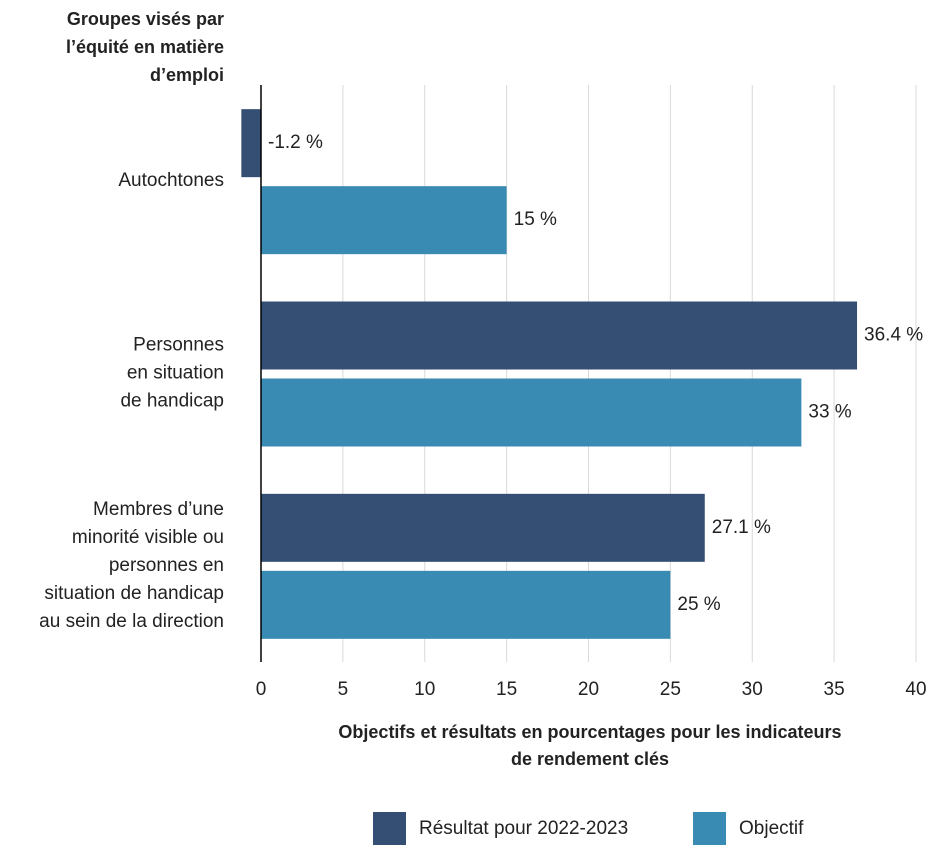 This screenshot has width=950, height=852. What do you see at coordinates (295, 142) in the screenshot?
I see `data-label: -1.2 %` at bounding box center [295, 142].